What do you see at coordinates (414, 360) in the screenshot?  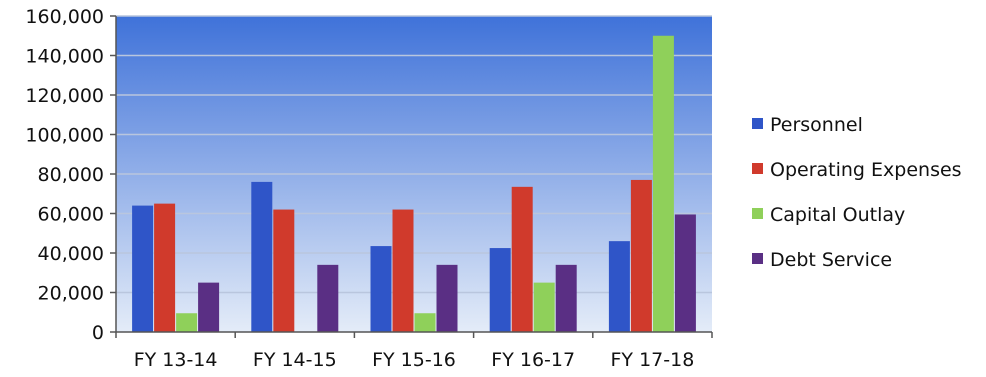 I see `x-tick-label: FY 15-16` at bounding box center [414, 360].